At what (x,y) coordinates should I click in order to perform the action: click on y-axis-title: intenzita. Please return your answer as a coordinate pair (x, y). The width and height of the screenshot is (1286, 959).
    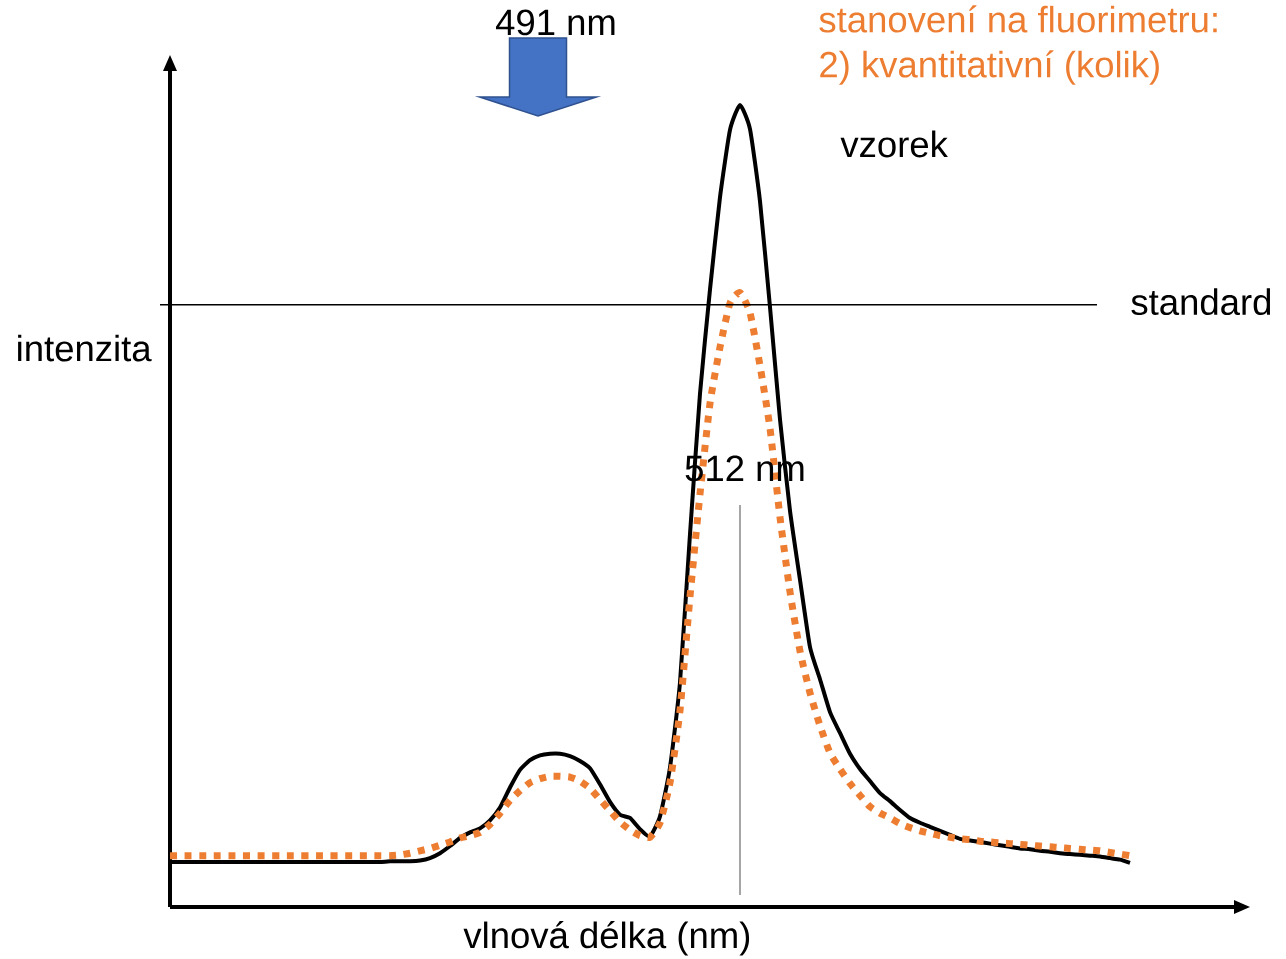
    Looking at the image, I should click on (85, 348).